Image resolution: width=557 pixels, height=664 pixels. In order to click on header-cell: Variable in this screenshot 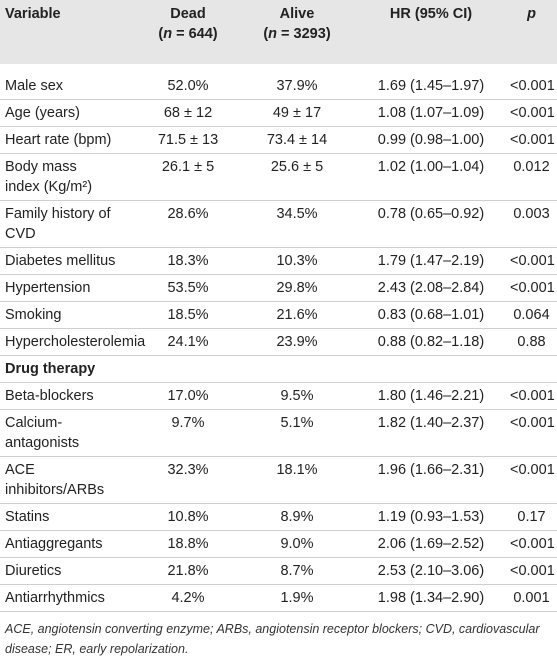, I will do `click(69, 32)`.